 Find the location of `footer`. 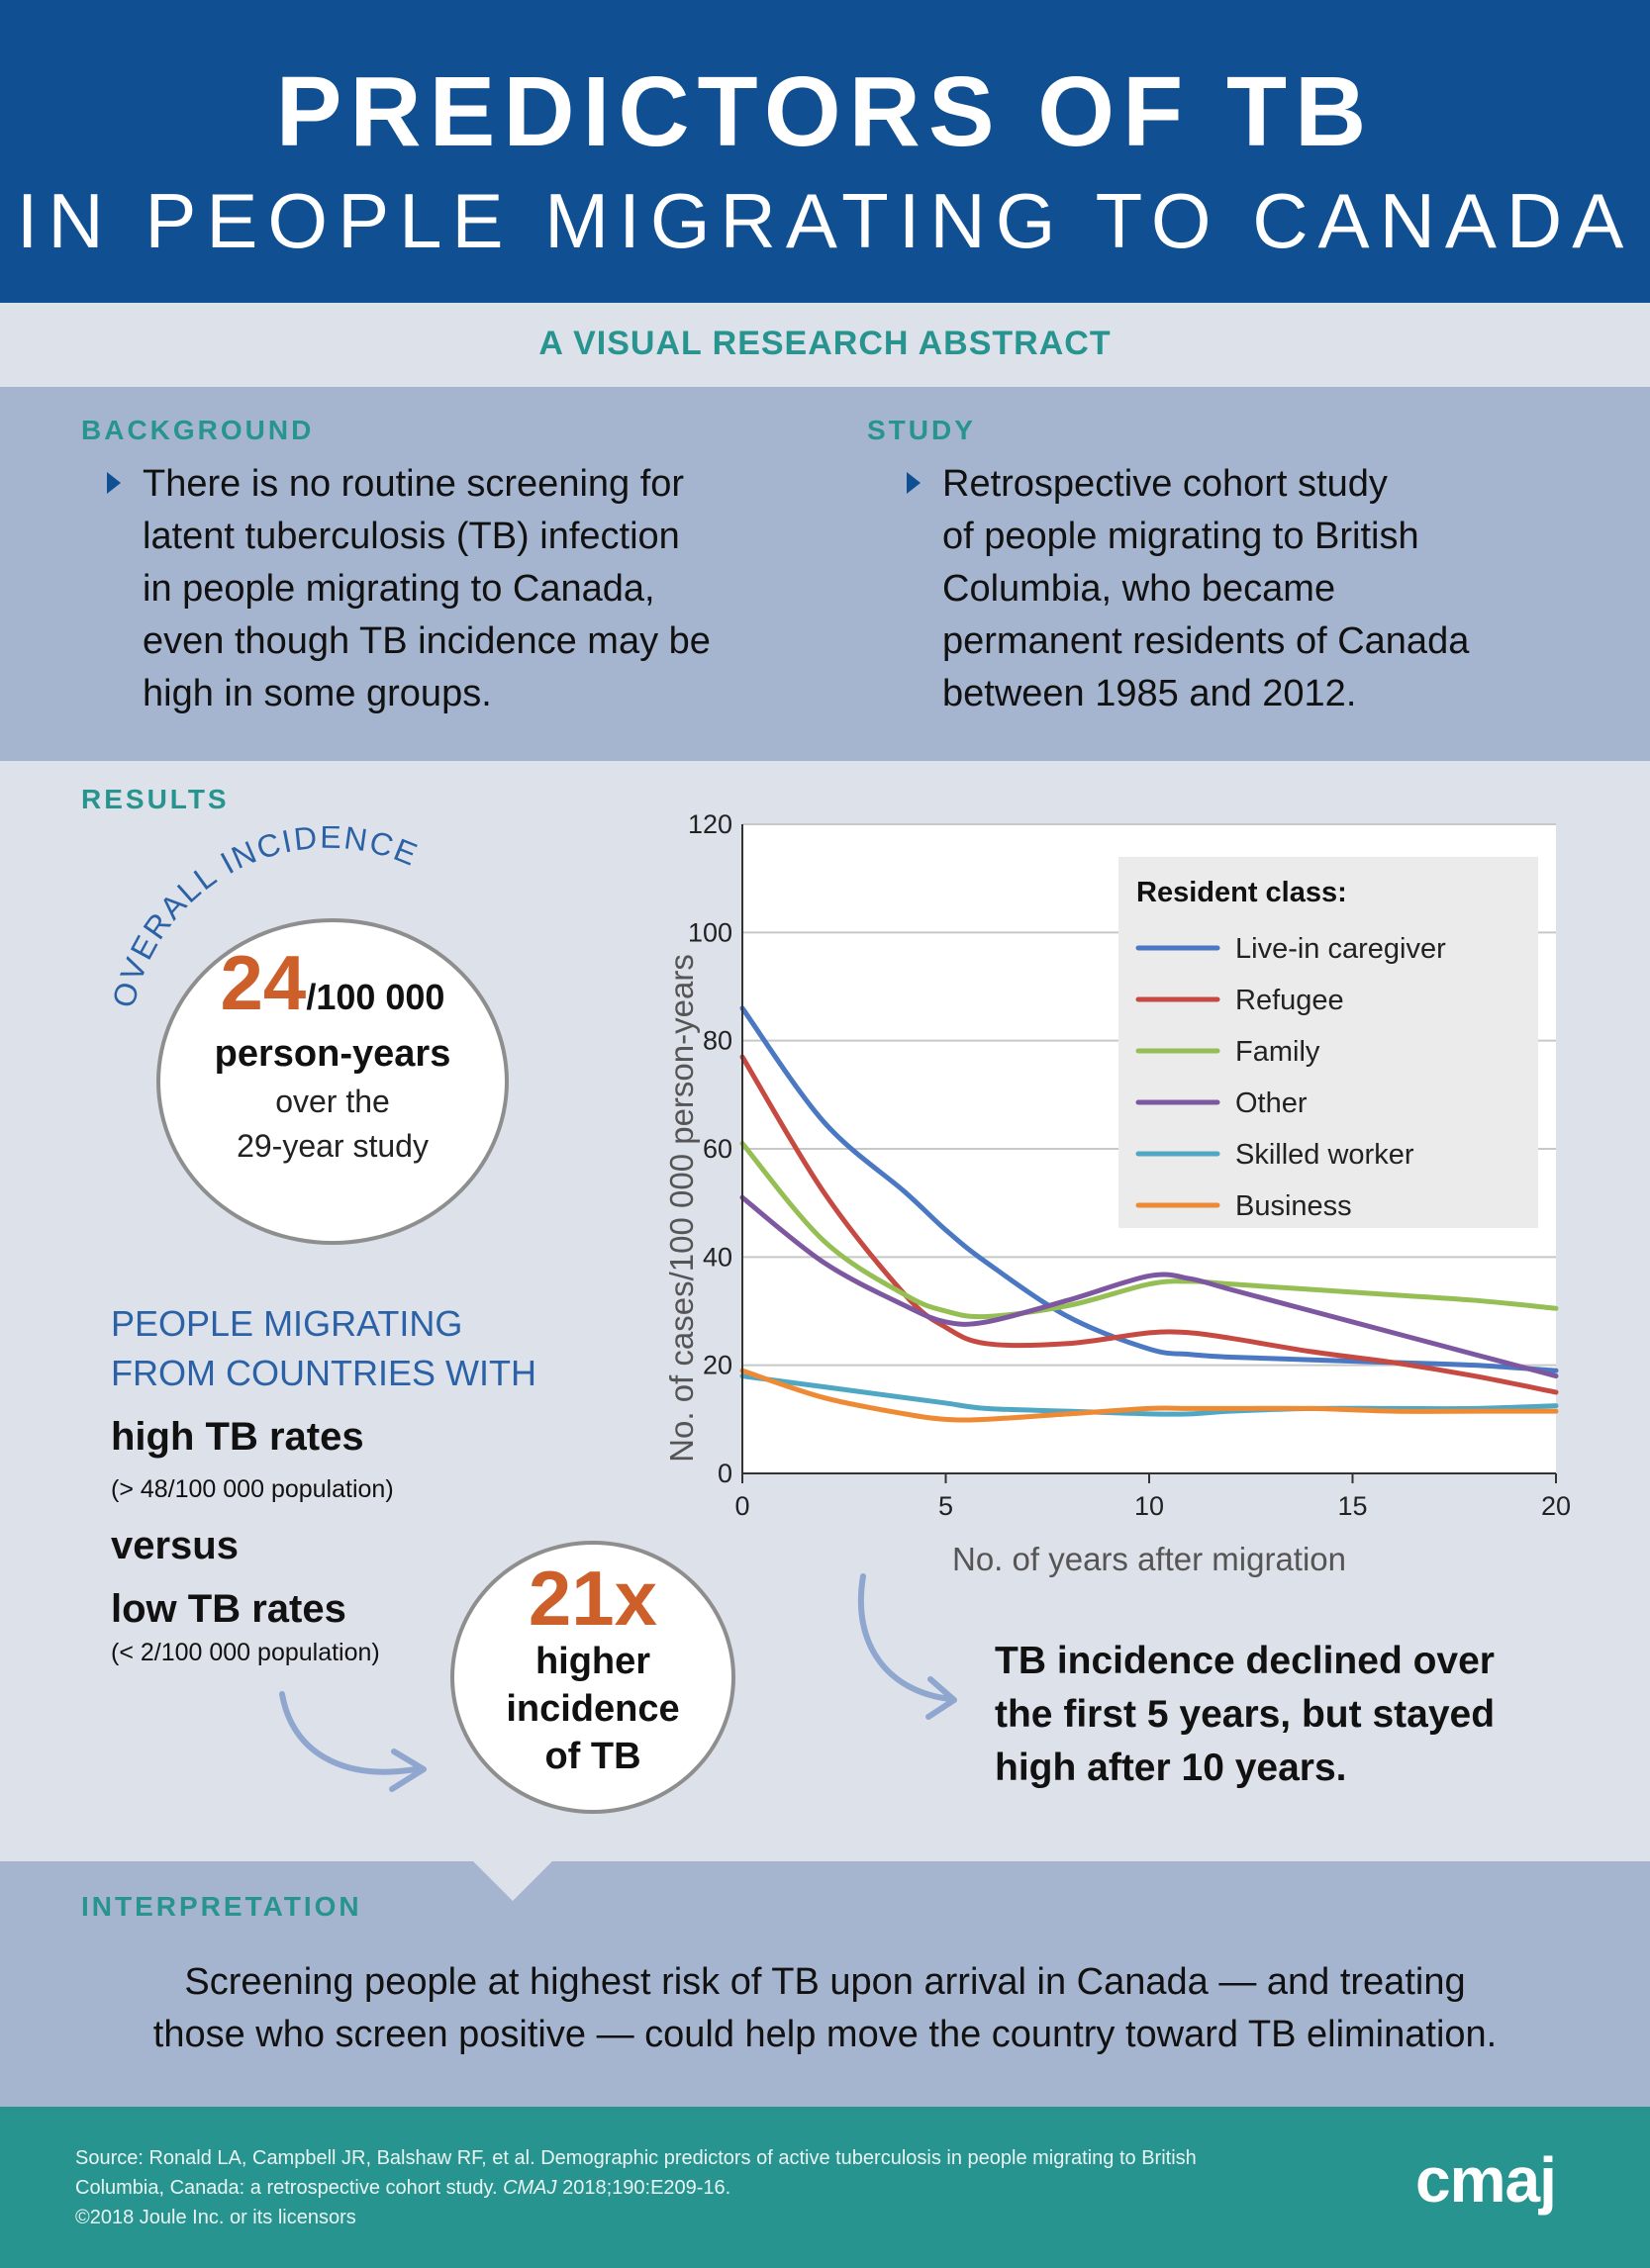

footer is located at coordinates (825, 2187).